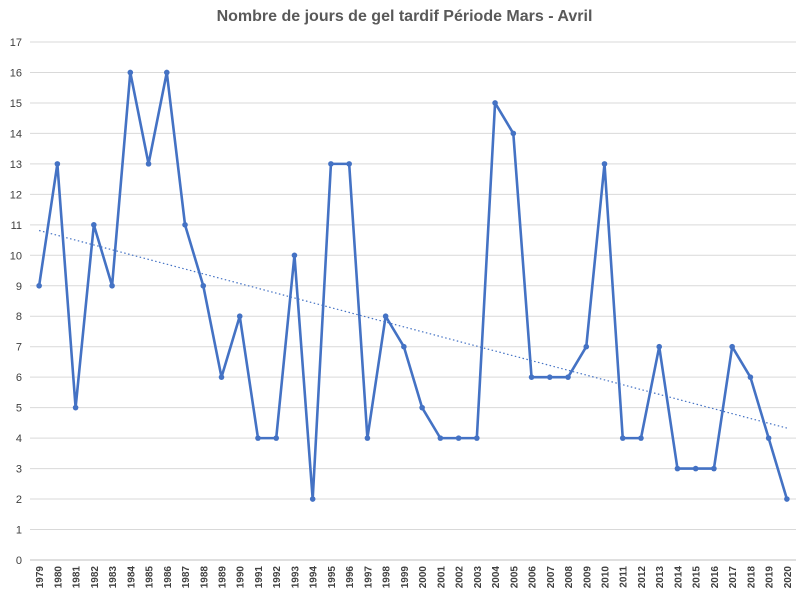 This screenshot has width=809, height=600. I want to click on y-tick-label: 10, so click(16, 256).